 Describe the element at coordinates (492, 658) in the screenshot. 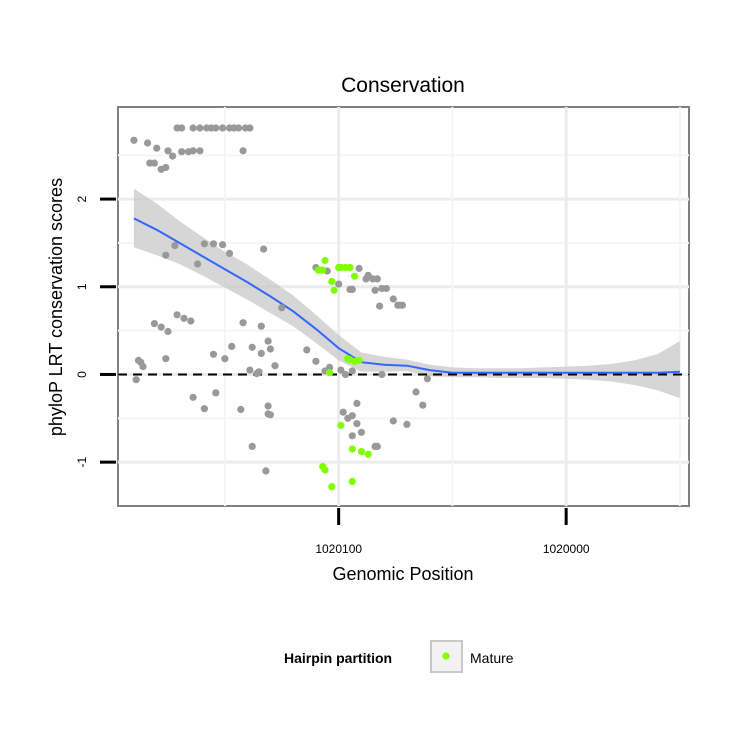

I see `legend-label-mature: Mature` at that location.